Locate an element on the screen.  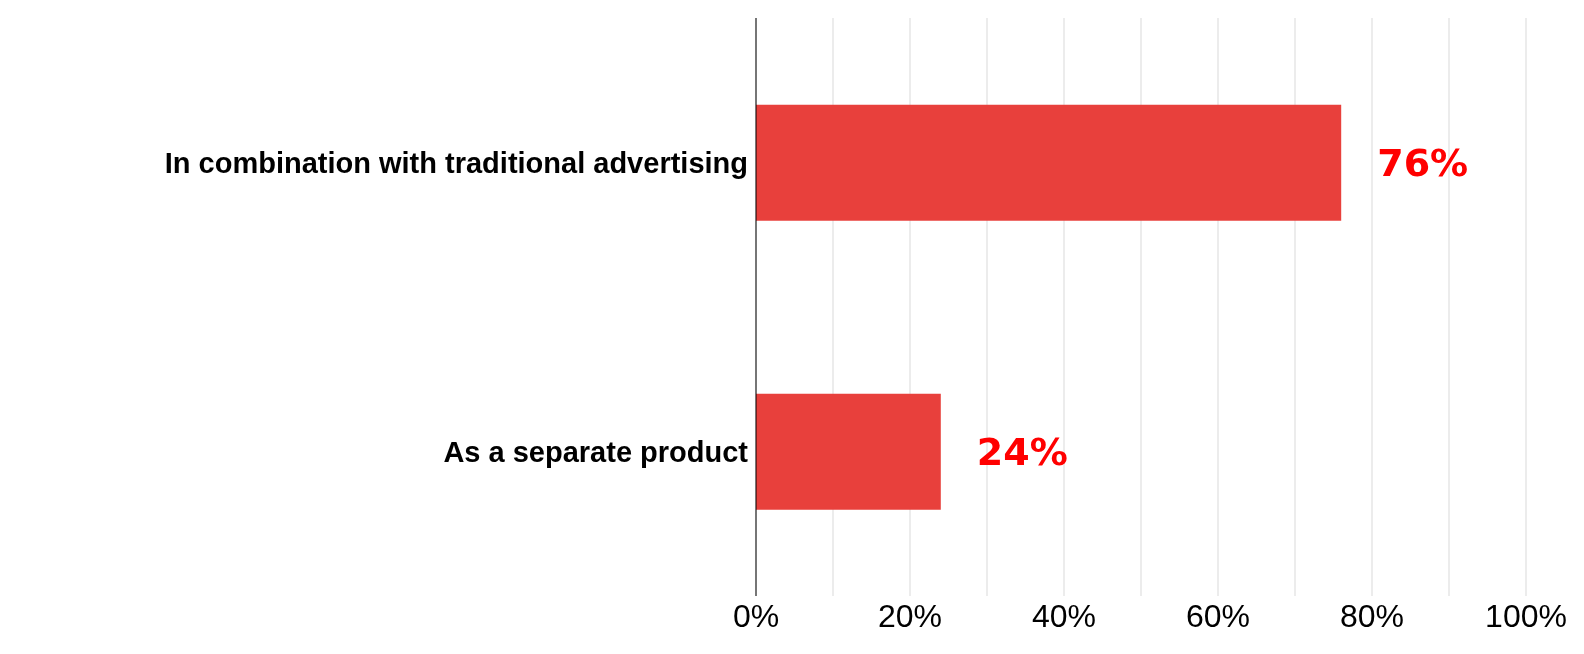
x-tick-label: 80% is located at coordinates (1372, 615).